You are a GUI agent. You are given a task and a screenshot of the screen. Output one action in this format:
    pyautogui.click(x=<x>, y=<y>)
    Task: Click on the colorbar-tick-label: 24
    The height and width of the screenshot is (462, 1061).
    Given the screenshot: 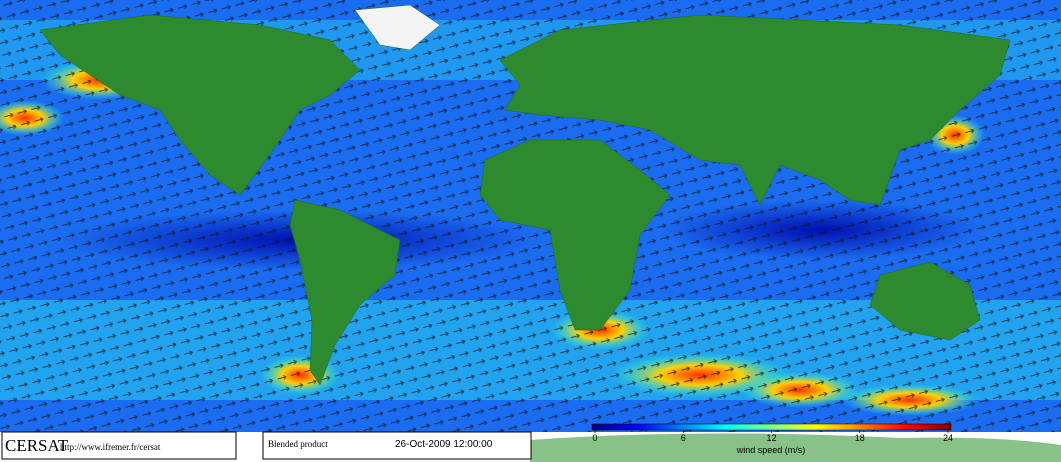 What is the action you would take?
    pyautogui.click(x=948, y=438)
    